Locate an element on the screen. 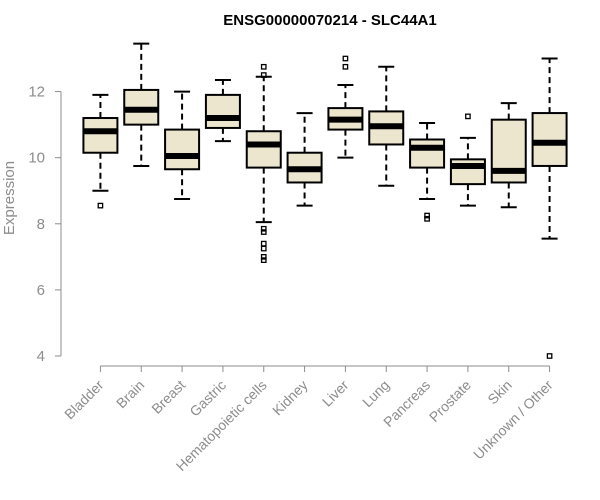 Image resolution: width=600 pixels, height=500 pixels. x-tick-label: Lung is located at coordinates (375, 393).